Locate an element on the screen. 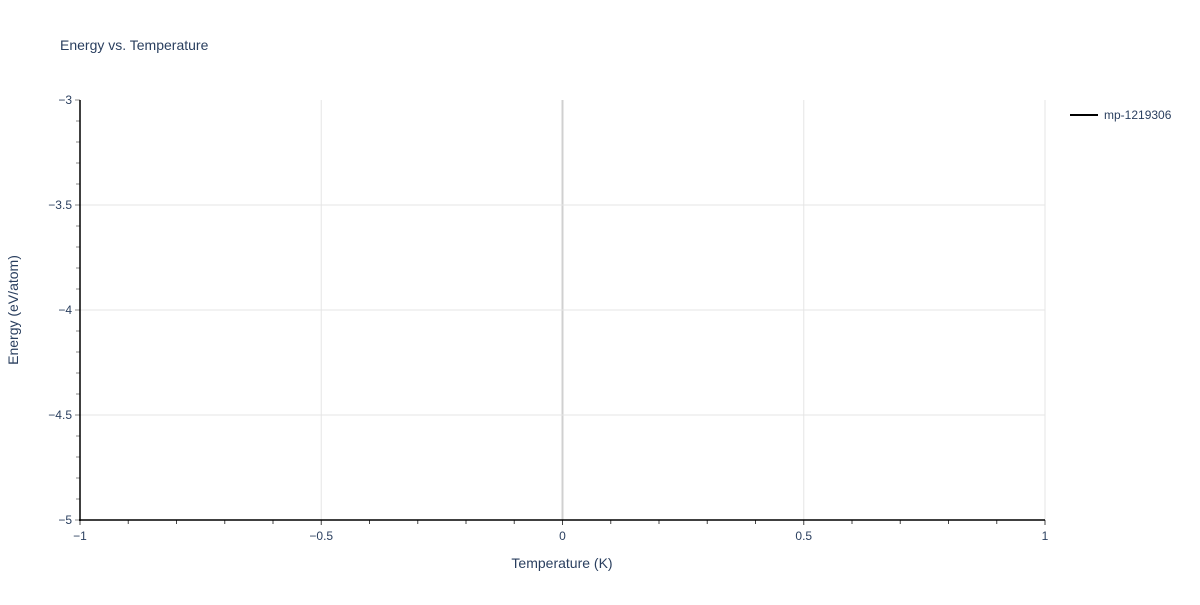  chart-title: Energy vs. Temperature is located at coordinates (134, 45).